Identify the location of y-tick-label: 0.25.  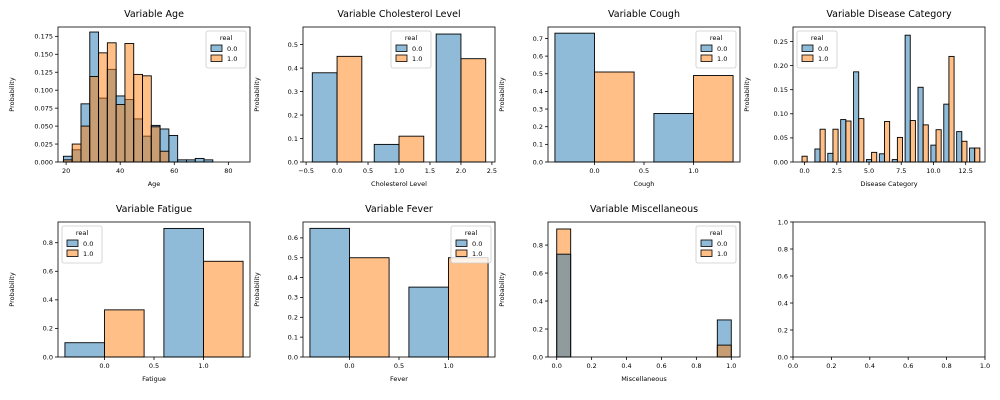
(781, 42).